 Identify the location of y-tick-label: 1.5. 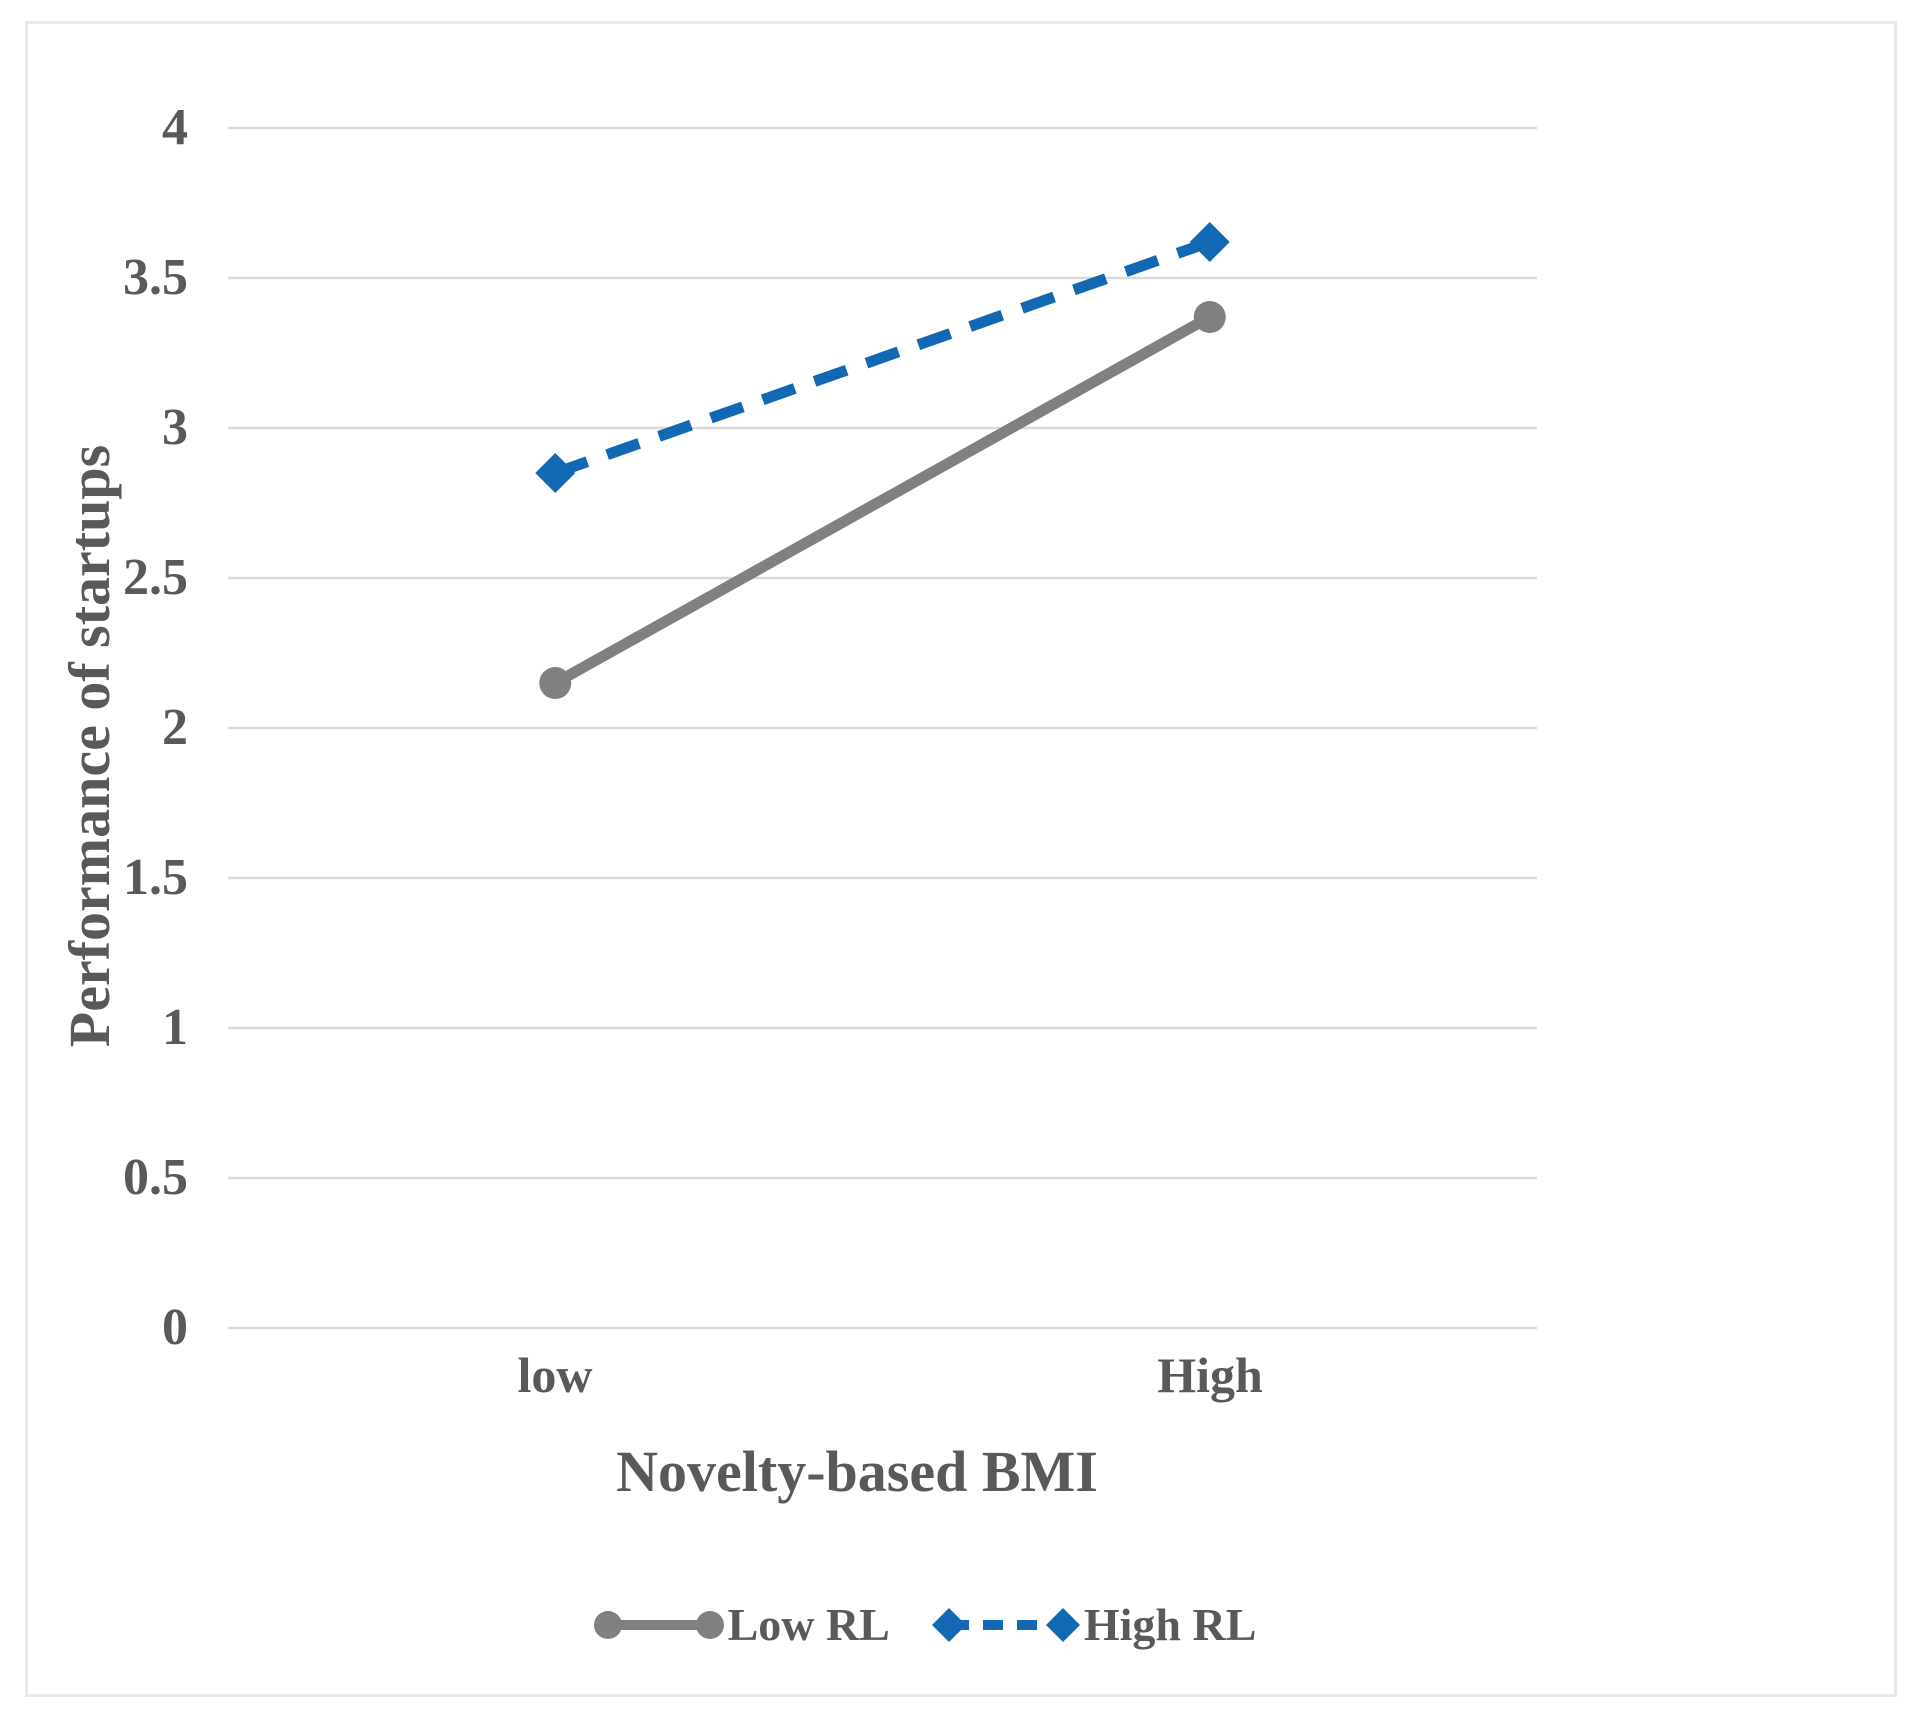
(155, 877).